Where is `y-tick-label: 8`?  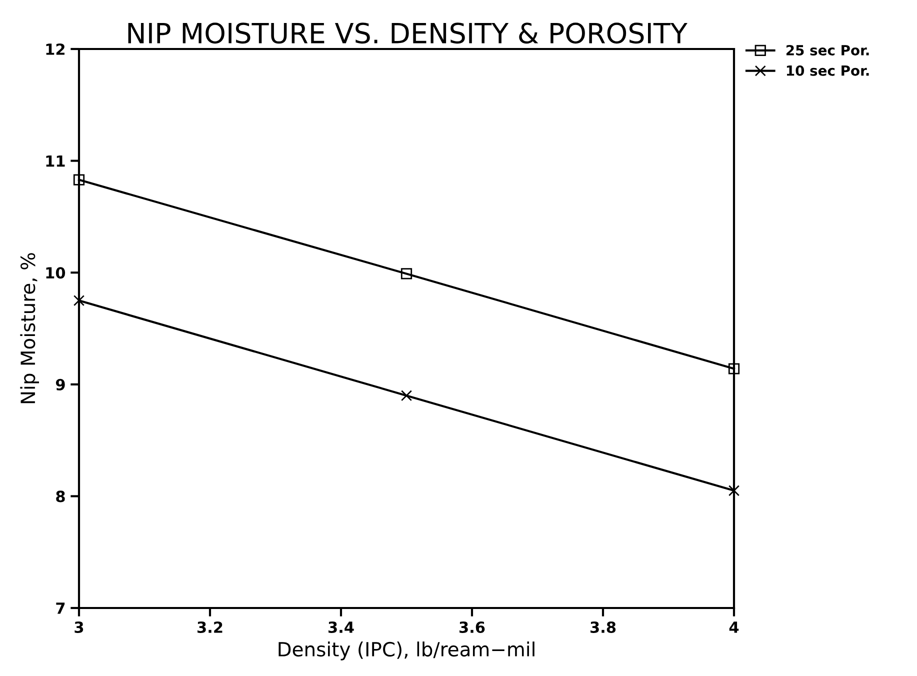
y-tick-label: 8 is located at coordinates (60, 496).